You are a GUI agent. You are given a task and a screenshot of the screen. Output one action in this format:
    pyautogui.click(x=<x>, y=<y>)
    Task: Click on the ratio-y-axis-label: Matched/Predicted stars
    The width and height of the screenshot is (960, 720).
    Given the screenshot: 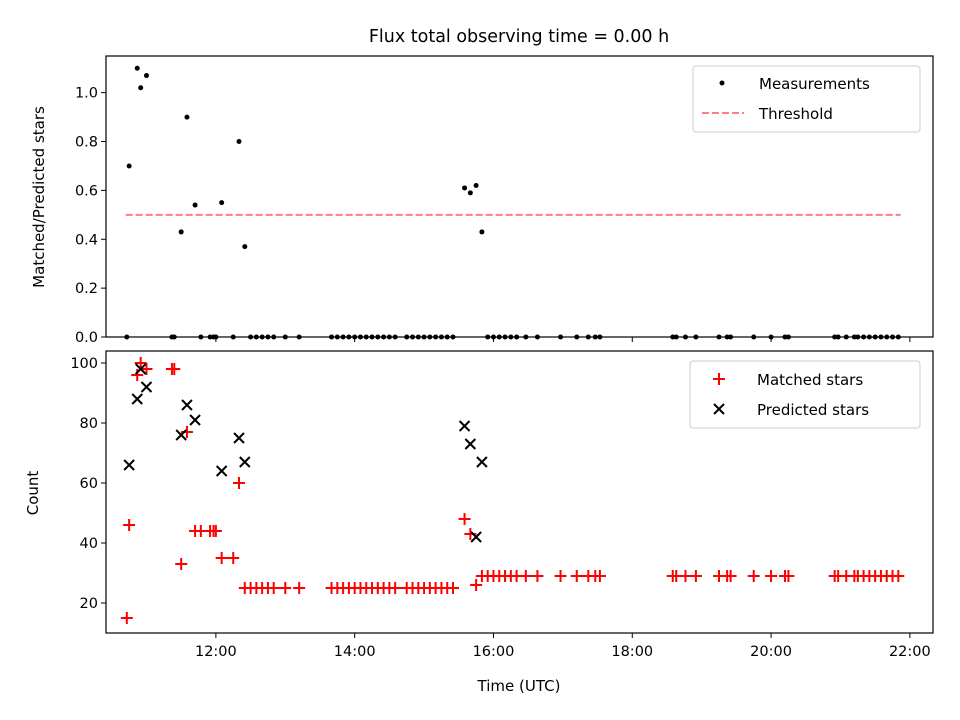 What is the action you would take?
    pyautogui.click(x=39, y=197)
    